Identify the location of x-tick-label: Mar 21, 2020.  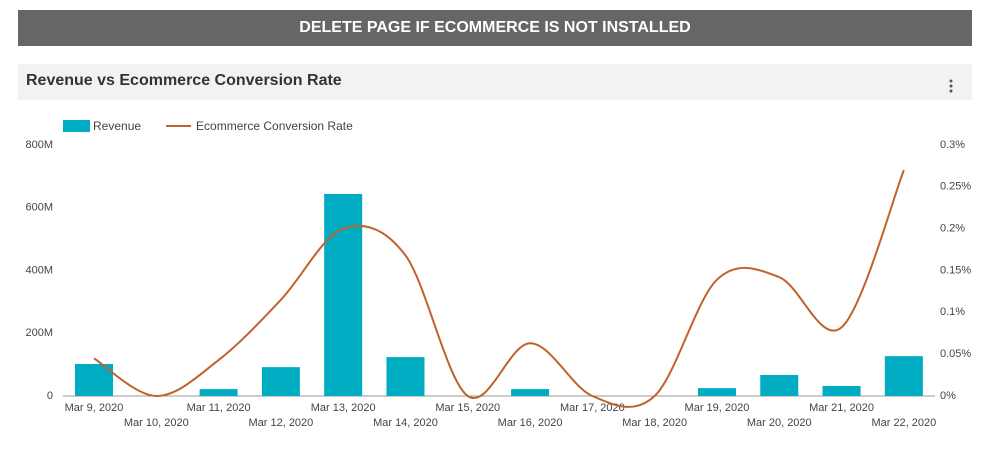
(841, 408).